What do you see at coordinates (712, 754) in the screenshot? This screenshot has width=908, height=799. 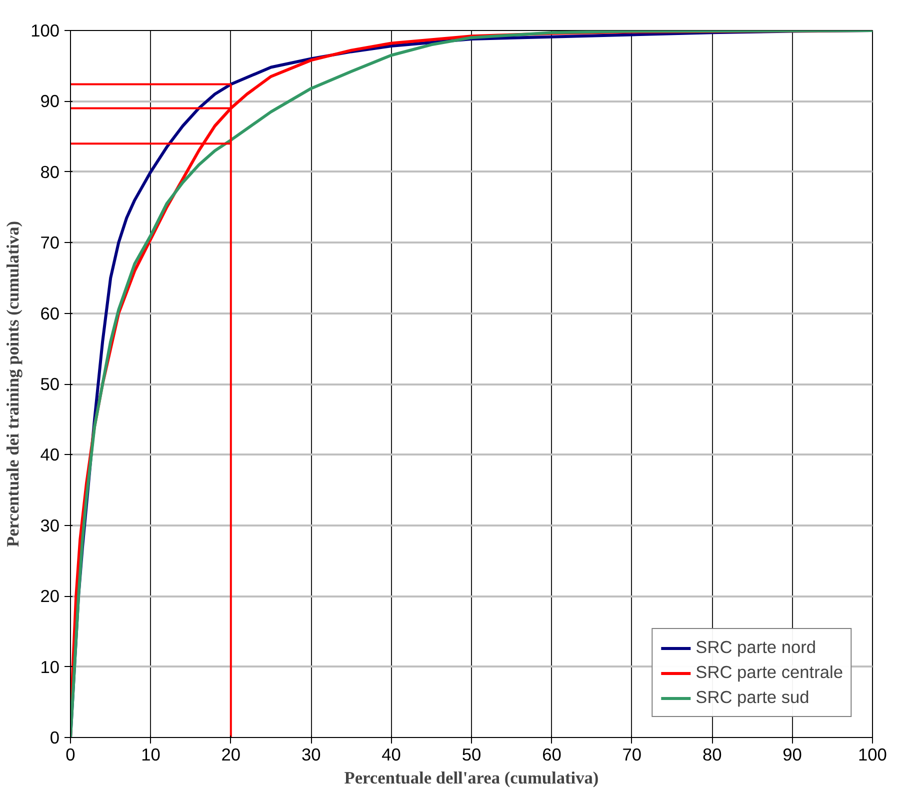 I see `x-tick-label: 80` at bounding box center [712, 754].